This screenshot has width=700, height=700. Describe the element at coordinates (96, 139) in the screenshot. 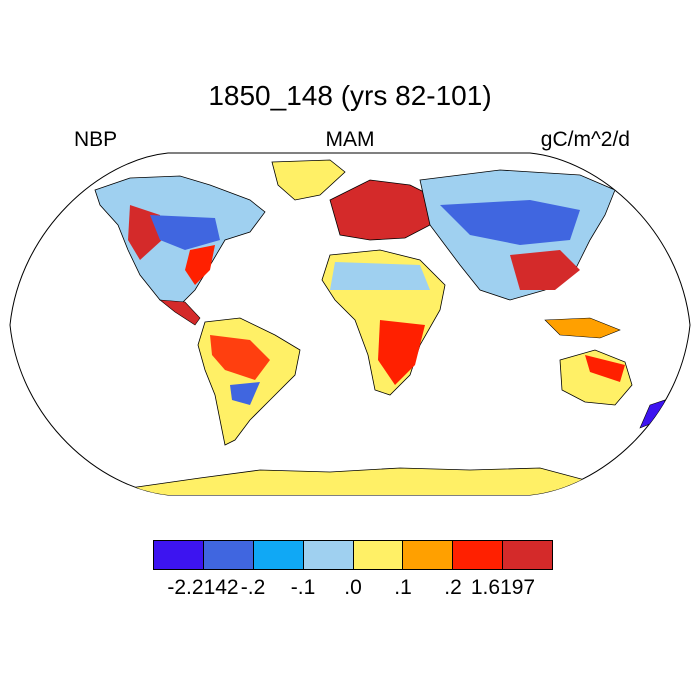

I see `variable-label: NBP` at that location.